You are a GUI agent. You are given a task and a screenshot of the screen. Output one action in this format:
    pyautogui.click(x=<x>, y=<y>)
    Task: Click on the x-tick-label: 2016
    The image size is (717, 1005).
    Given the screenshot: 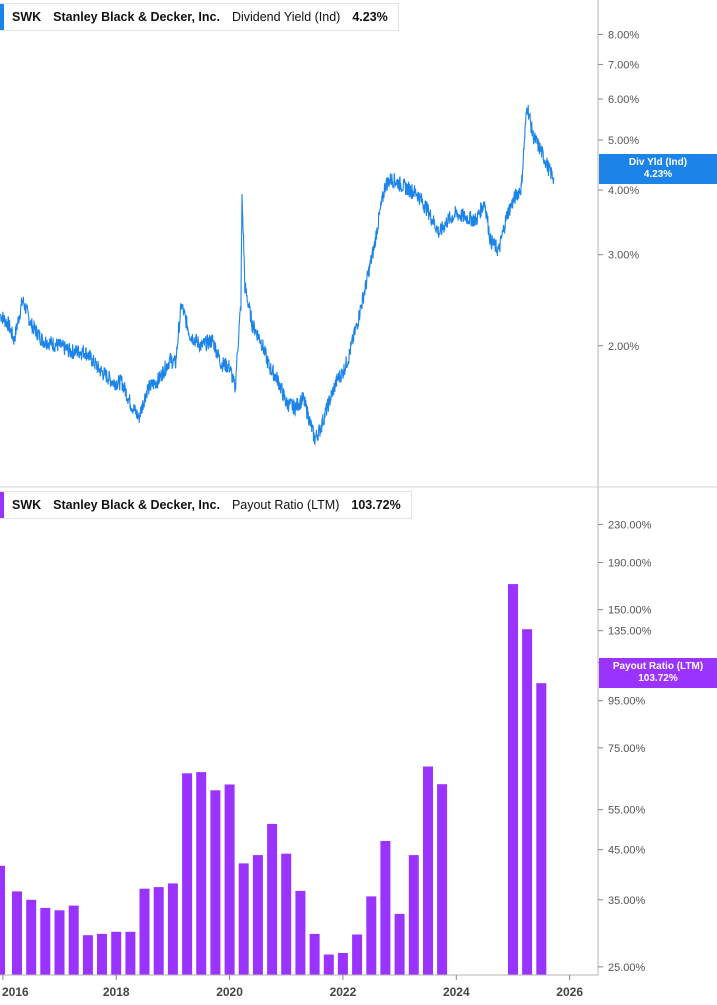 What is the action you would take?
    pyautogui.click(x=15, y=992)
    